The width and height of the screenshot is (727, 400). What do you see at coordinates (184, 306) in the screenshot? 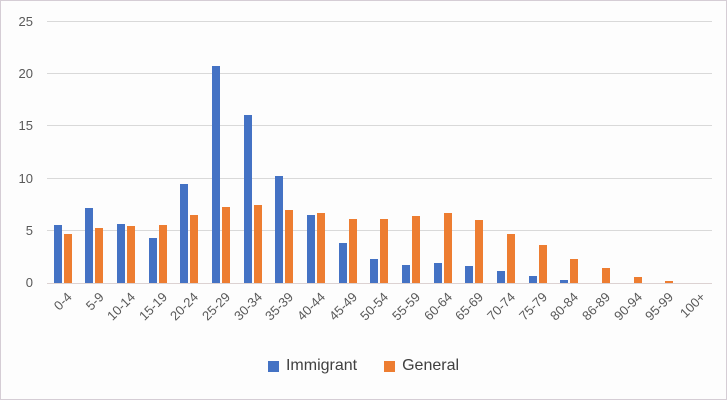
I see `x-tick-label-20-24: 20-24` at bounding box center [184, 306].